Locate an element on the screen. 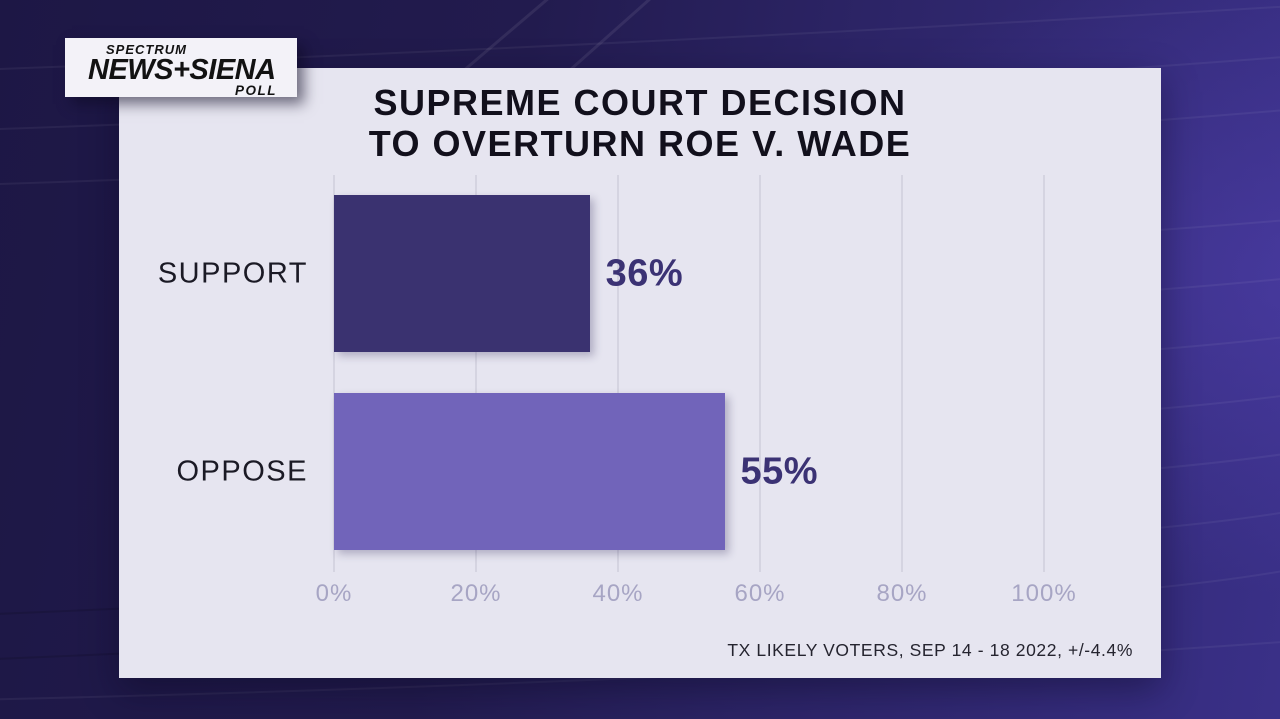 The image size is (1280, 719). x-tick-label-80: 80% is located at coordinates (902, 593).